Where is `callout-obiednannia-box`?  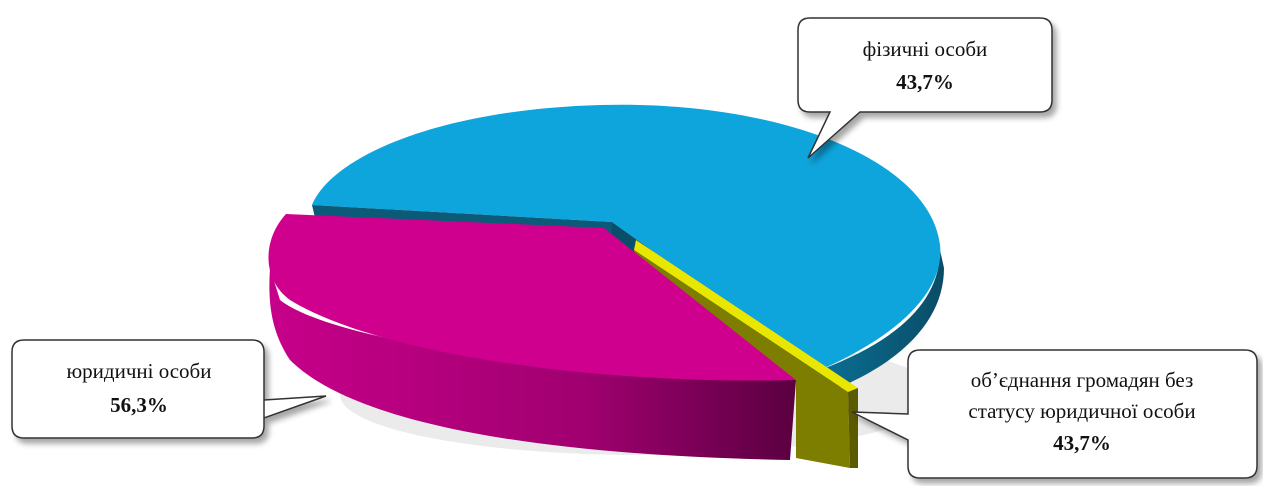 callout-obiednannia-box is located at coordinates (1054, 414).